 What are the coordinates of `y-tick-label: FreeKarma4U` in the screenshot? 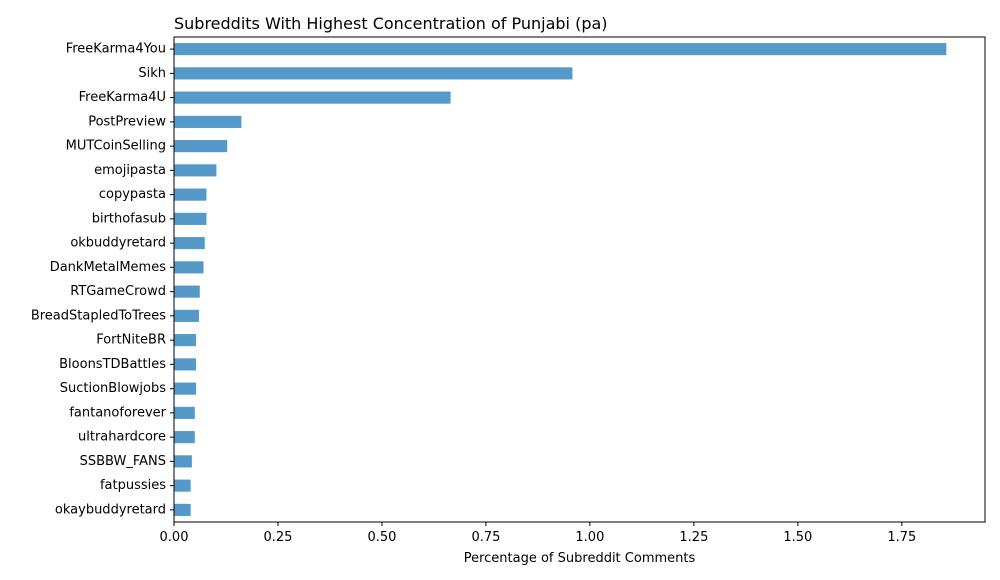 It's located at (122, 97).